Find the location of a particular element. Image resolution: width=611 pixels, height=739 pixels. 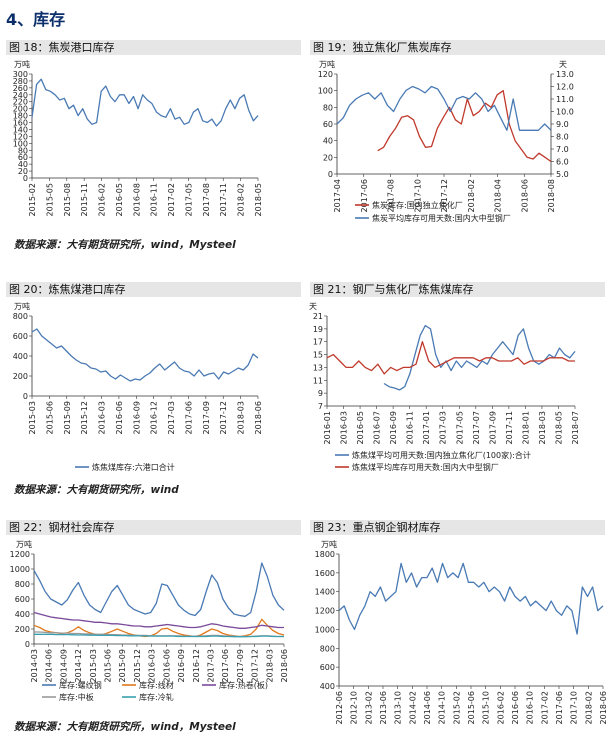

x-tick-label: 2017-09 is located at coordinates (492, 427).